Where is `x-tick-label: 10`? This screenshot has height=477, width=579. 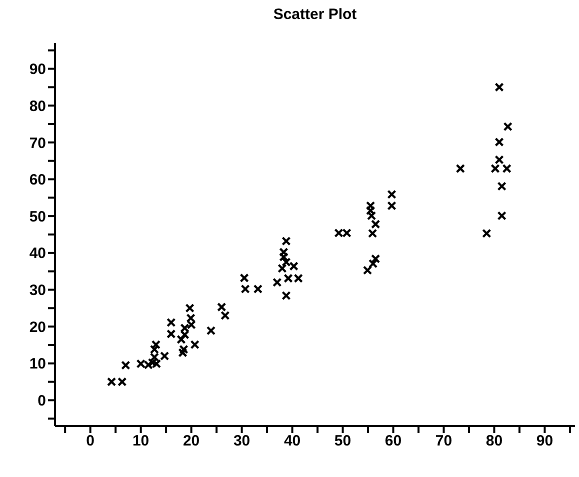 x-tick-label: 10 is located at coordinates (141, 441).